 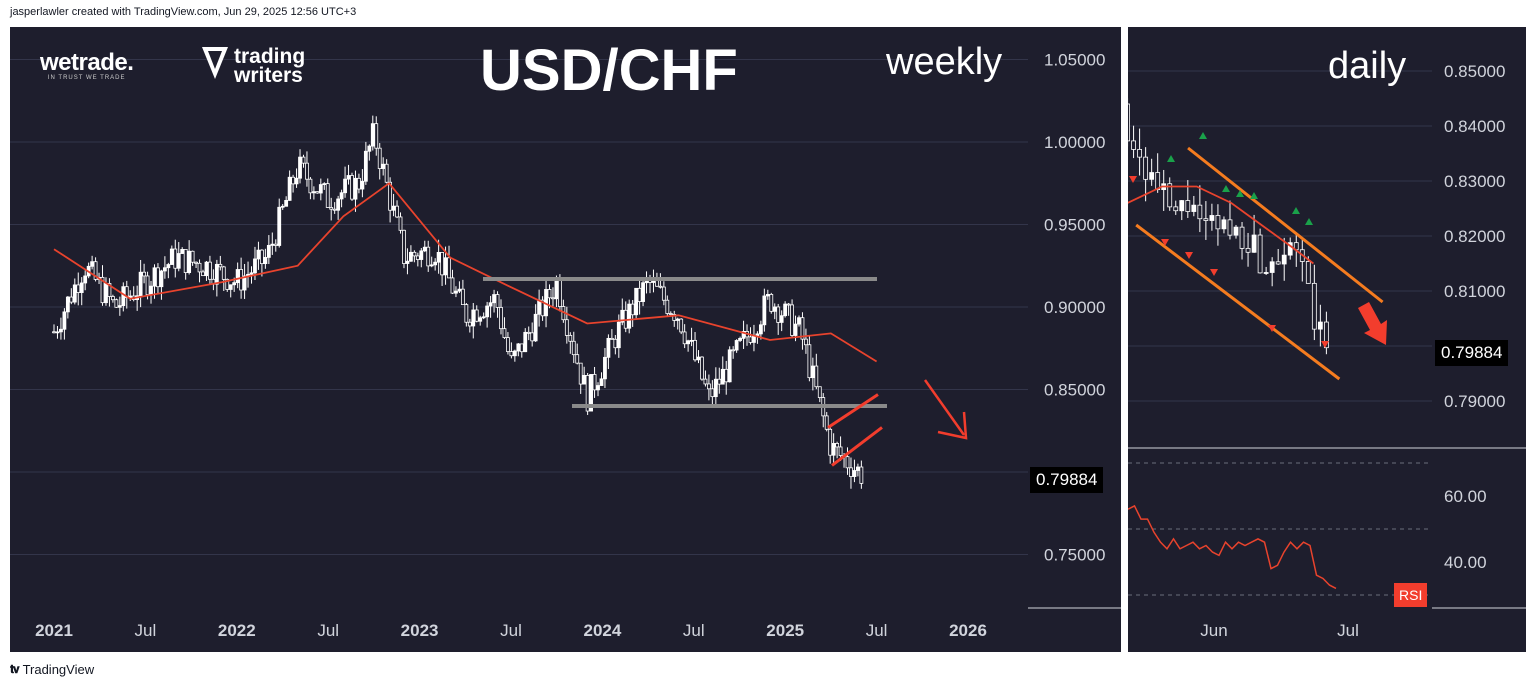 What do you see at coordinates (785, 630) in the screenshot?
I see `weekly-x-tick-label: 2025` at bounding box center [785, 630].